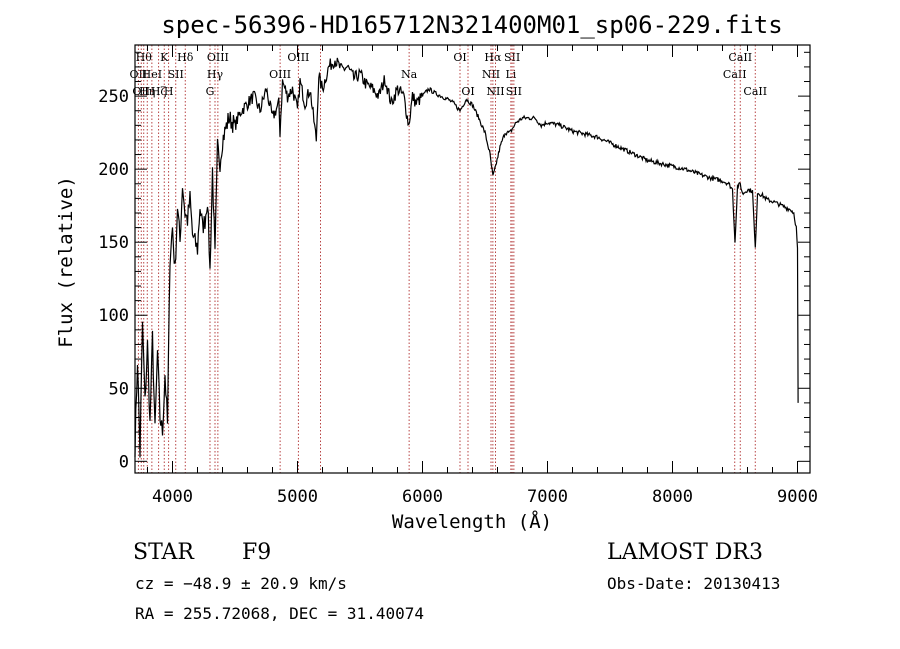 The image size is (900, 649). What do you see at coordinates (241, 583) in the screenshot?
I see `redshift-info: cz = −48.9 ± 20.9 km/s` at bounding box center [241, 583].